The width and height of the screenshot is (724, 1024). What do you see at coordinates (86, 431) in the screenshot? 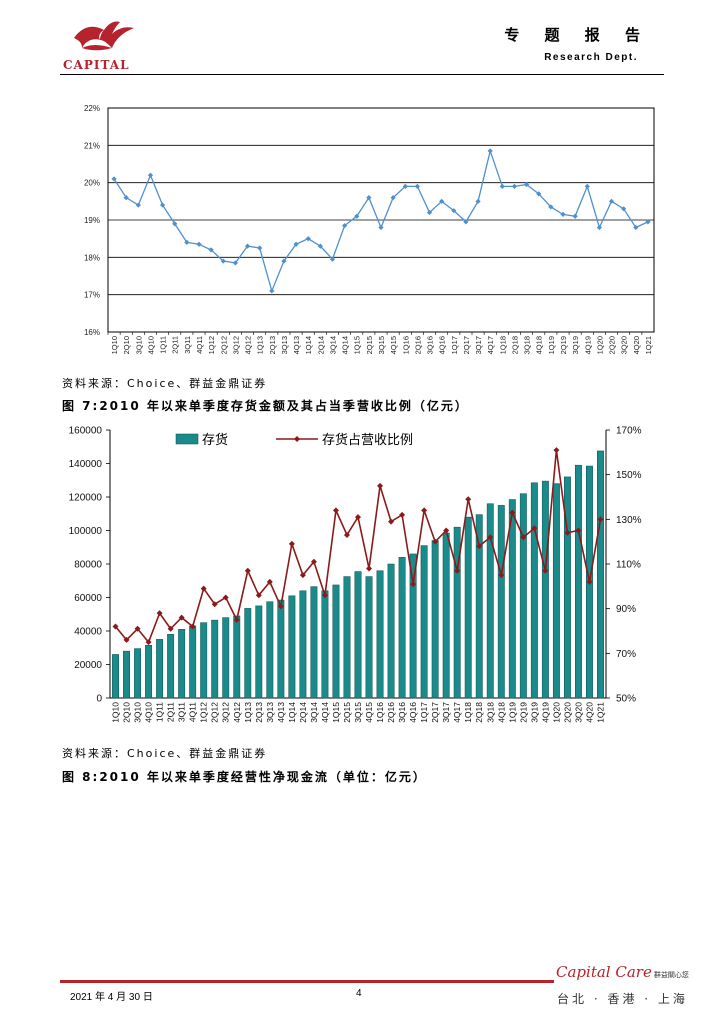
I see `y-left-tick-label: 160000` at bounding box center [86, 431].